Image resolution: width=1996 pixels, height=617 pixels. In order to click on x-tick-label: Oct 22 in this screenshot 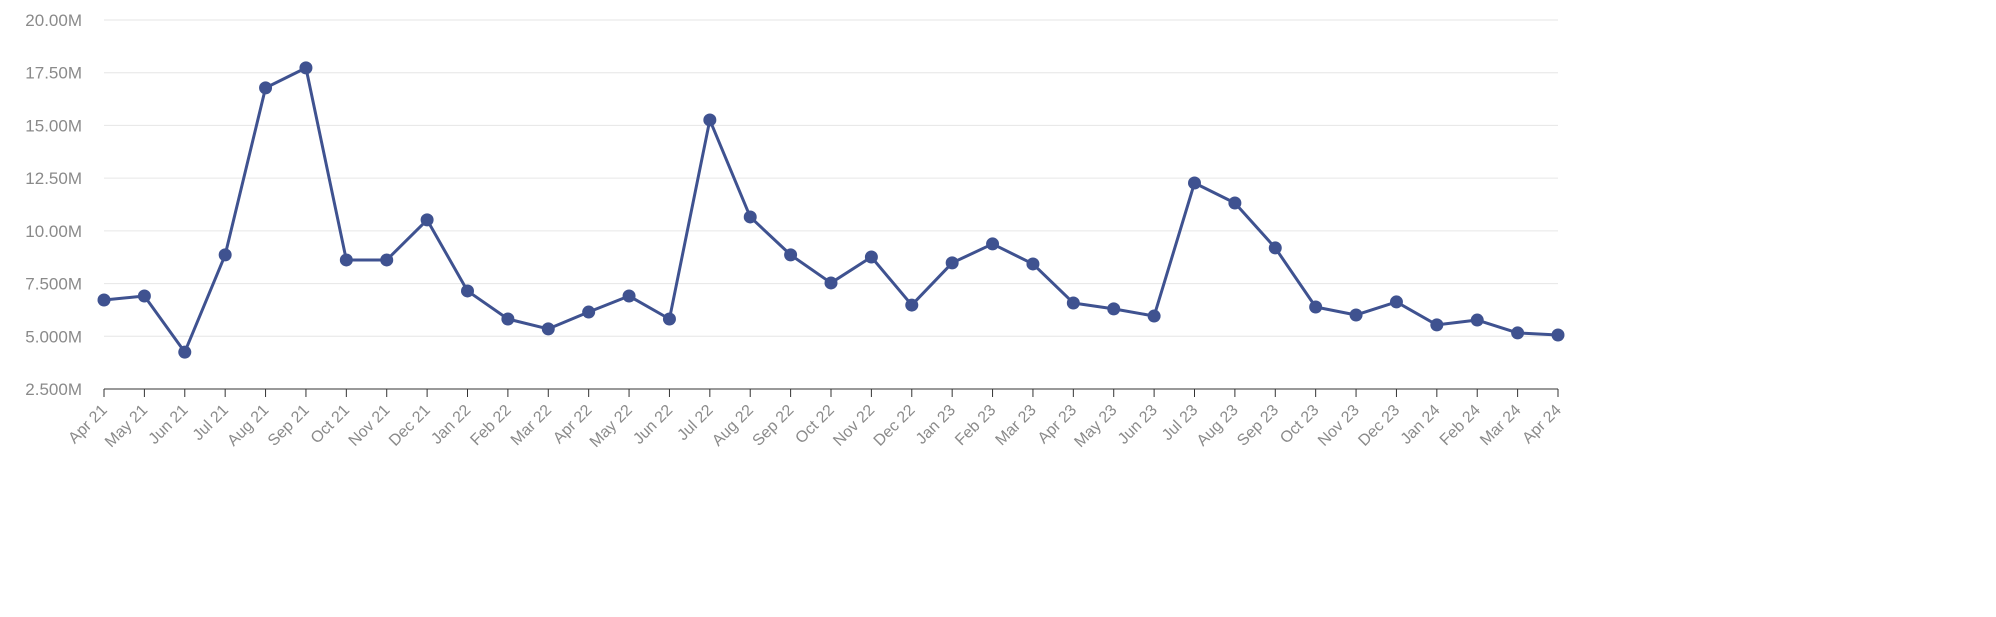, I will do `click(814, 424)`.